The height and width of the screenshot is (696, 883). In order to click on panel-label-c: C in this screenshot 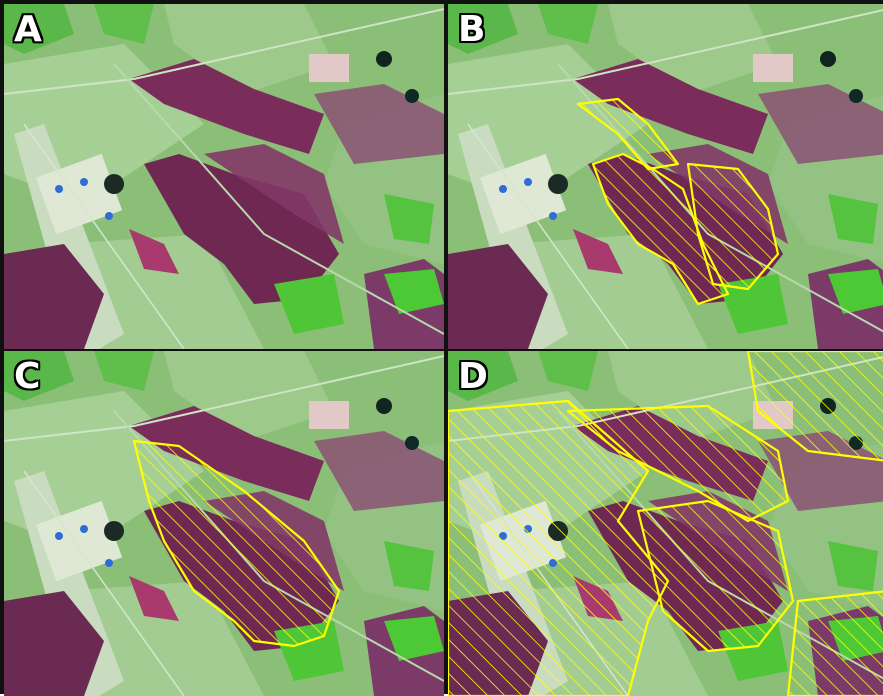, I will do `click(27, 376)`.